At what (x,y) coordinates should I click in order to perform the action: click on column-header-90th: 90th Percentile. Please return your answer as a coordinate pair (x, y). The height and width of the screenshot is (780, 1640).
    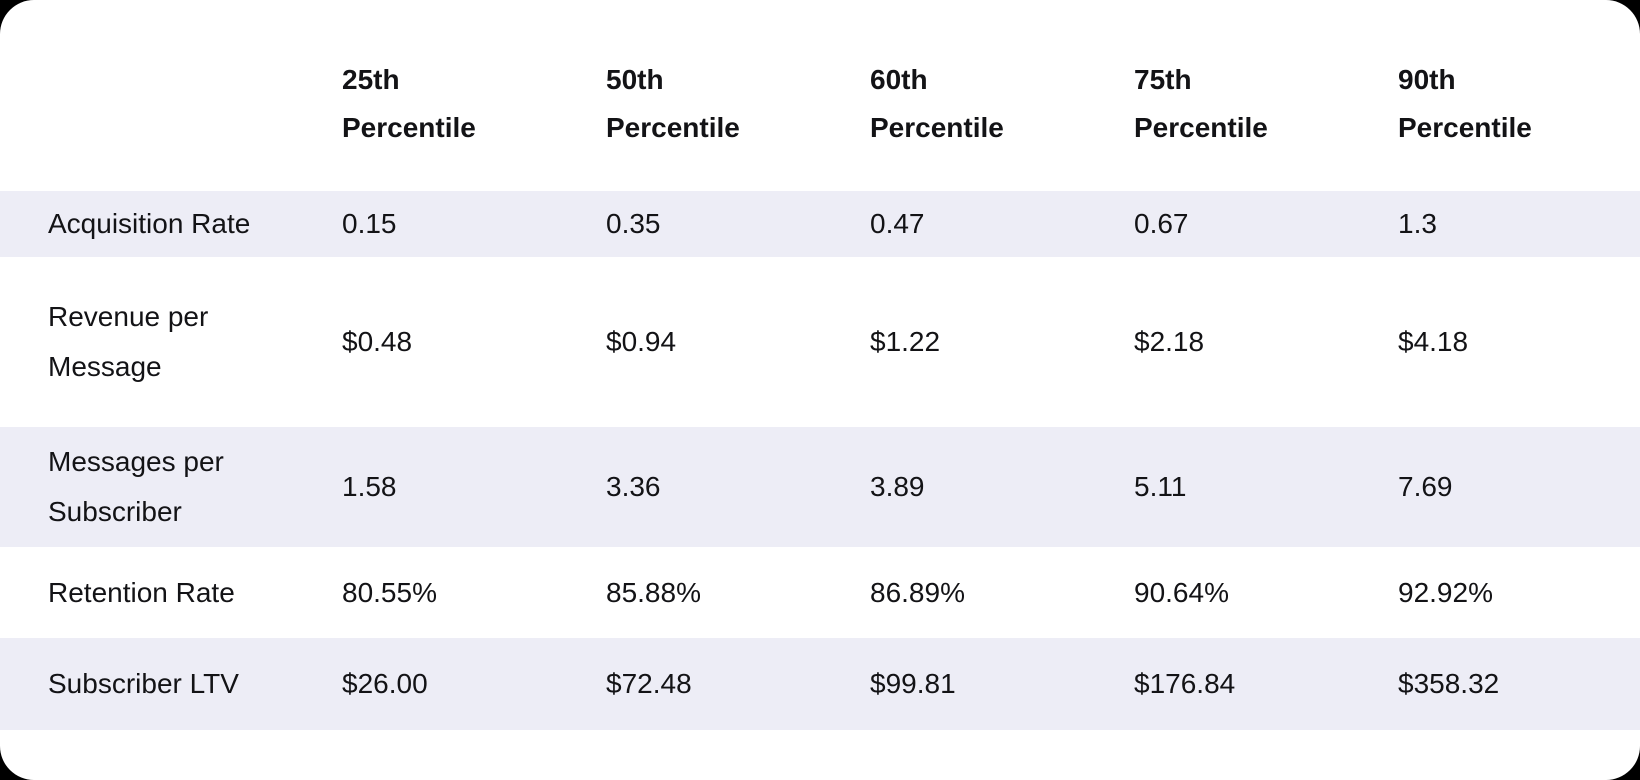
    Looking at the image, I should click on (1465, 103).